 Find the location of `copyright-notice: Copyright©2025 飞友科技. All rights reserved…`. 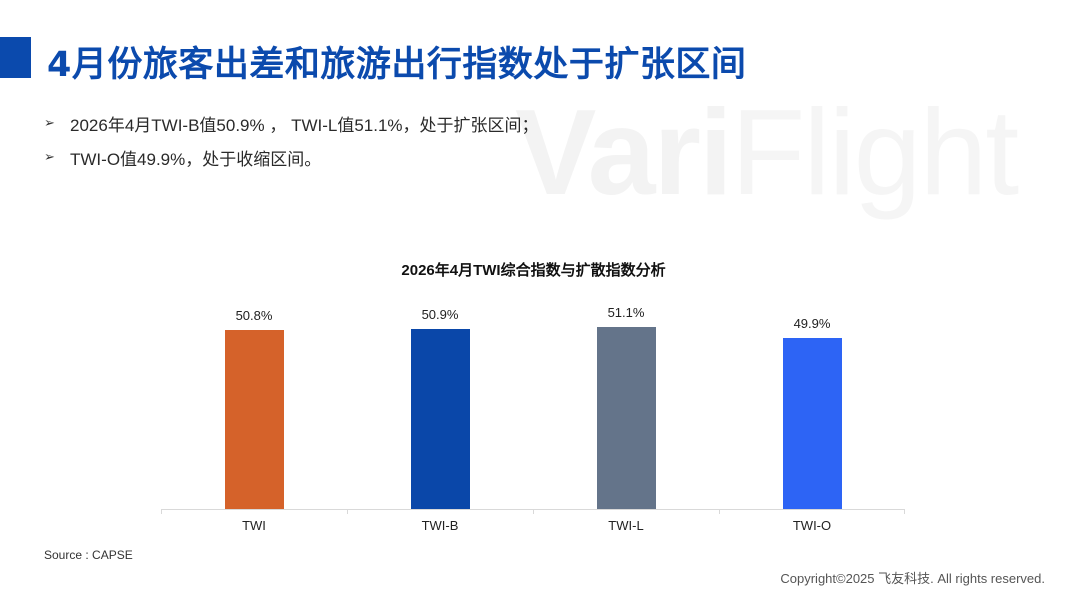

copyright-notice: Copyright©2025 飞友科技. All rights reserved… is located at coordinates (912, 578).